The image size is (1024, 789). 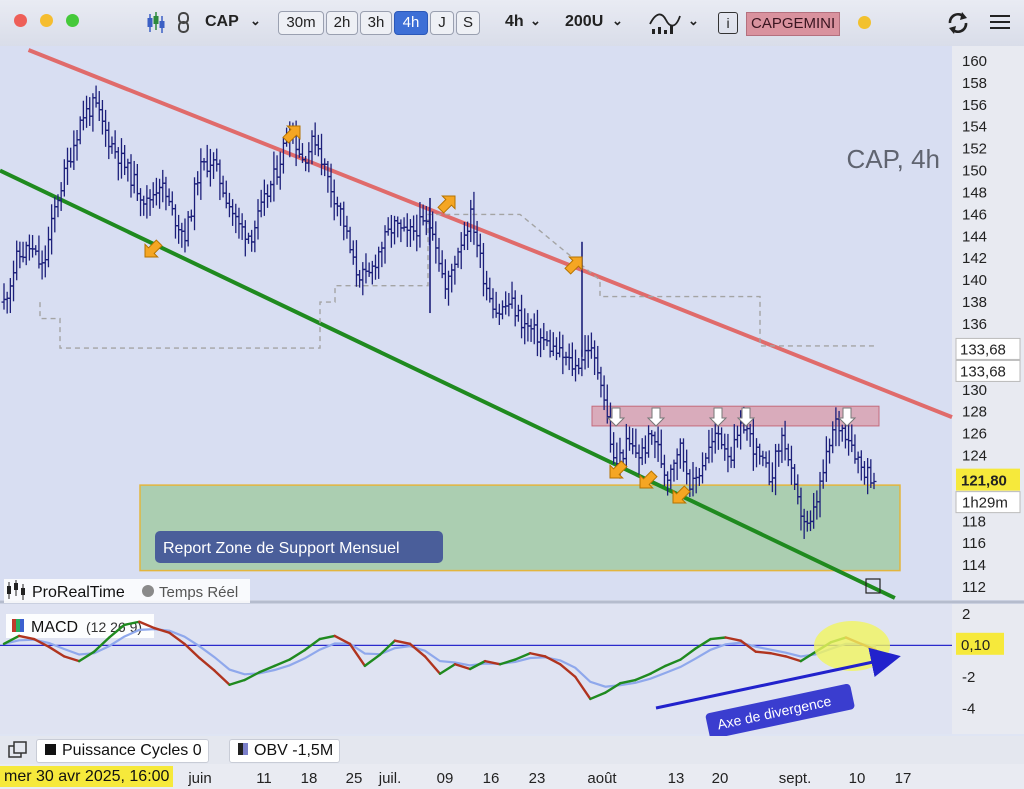 I want to click on realtime-mode: Temps Réel, so click(x=198, y=592).